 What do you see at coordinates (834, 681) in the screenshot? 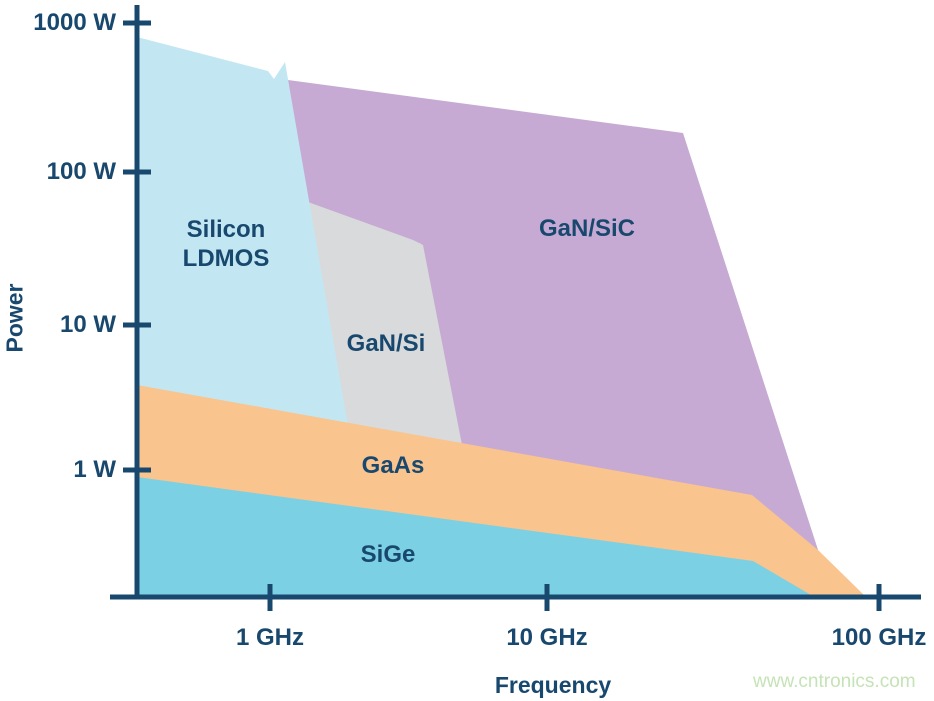
I see `watermark-text: www.cntronics.com` at bounding box center [834, 681].